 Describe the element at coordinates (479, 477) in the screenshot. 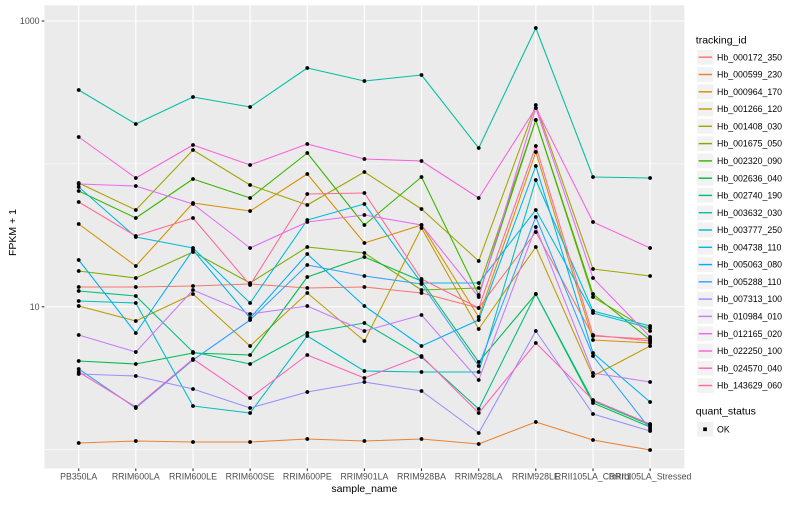

I see `svg-text: RRIM928LA` at that location.